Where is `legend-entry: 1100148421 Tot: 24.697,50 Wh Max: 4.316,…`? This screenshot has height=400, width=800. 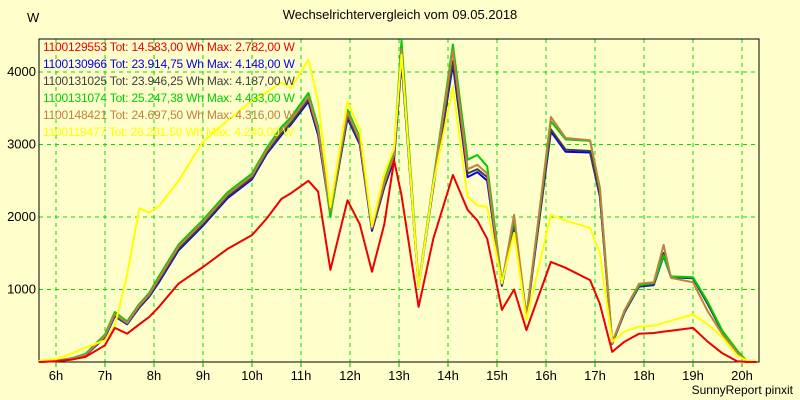 legend-entry: 1100148421 Tot: 24.697,50 Wh Max: 4.316,… is located at coordinates (169, 115).